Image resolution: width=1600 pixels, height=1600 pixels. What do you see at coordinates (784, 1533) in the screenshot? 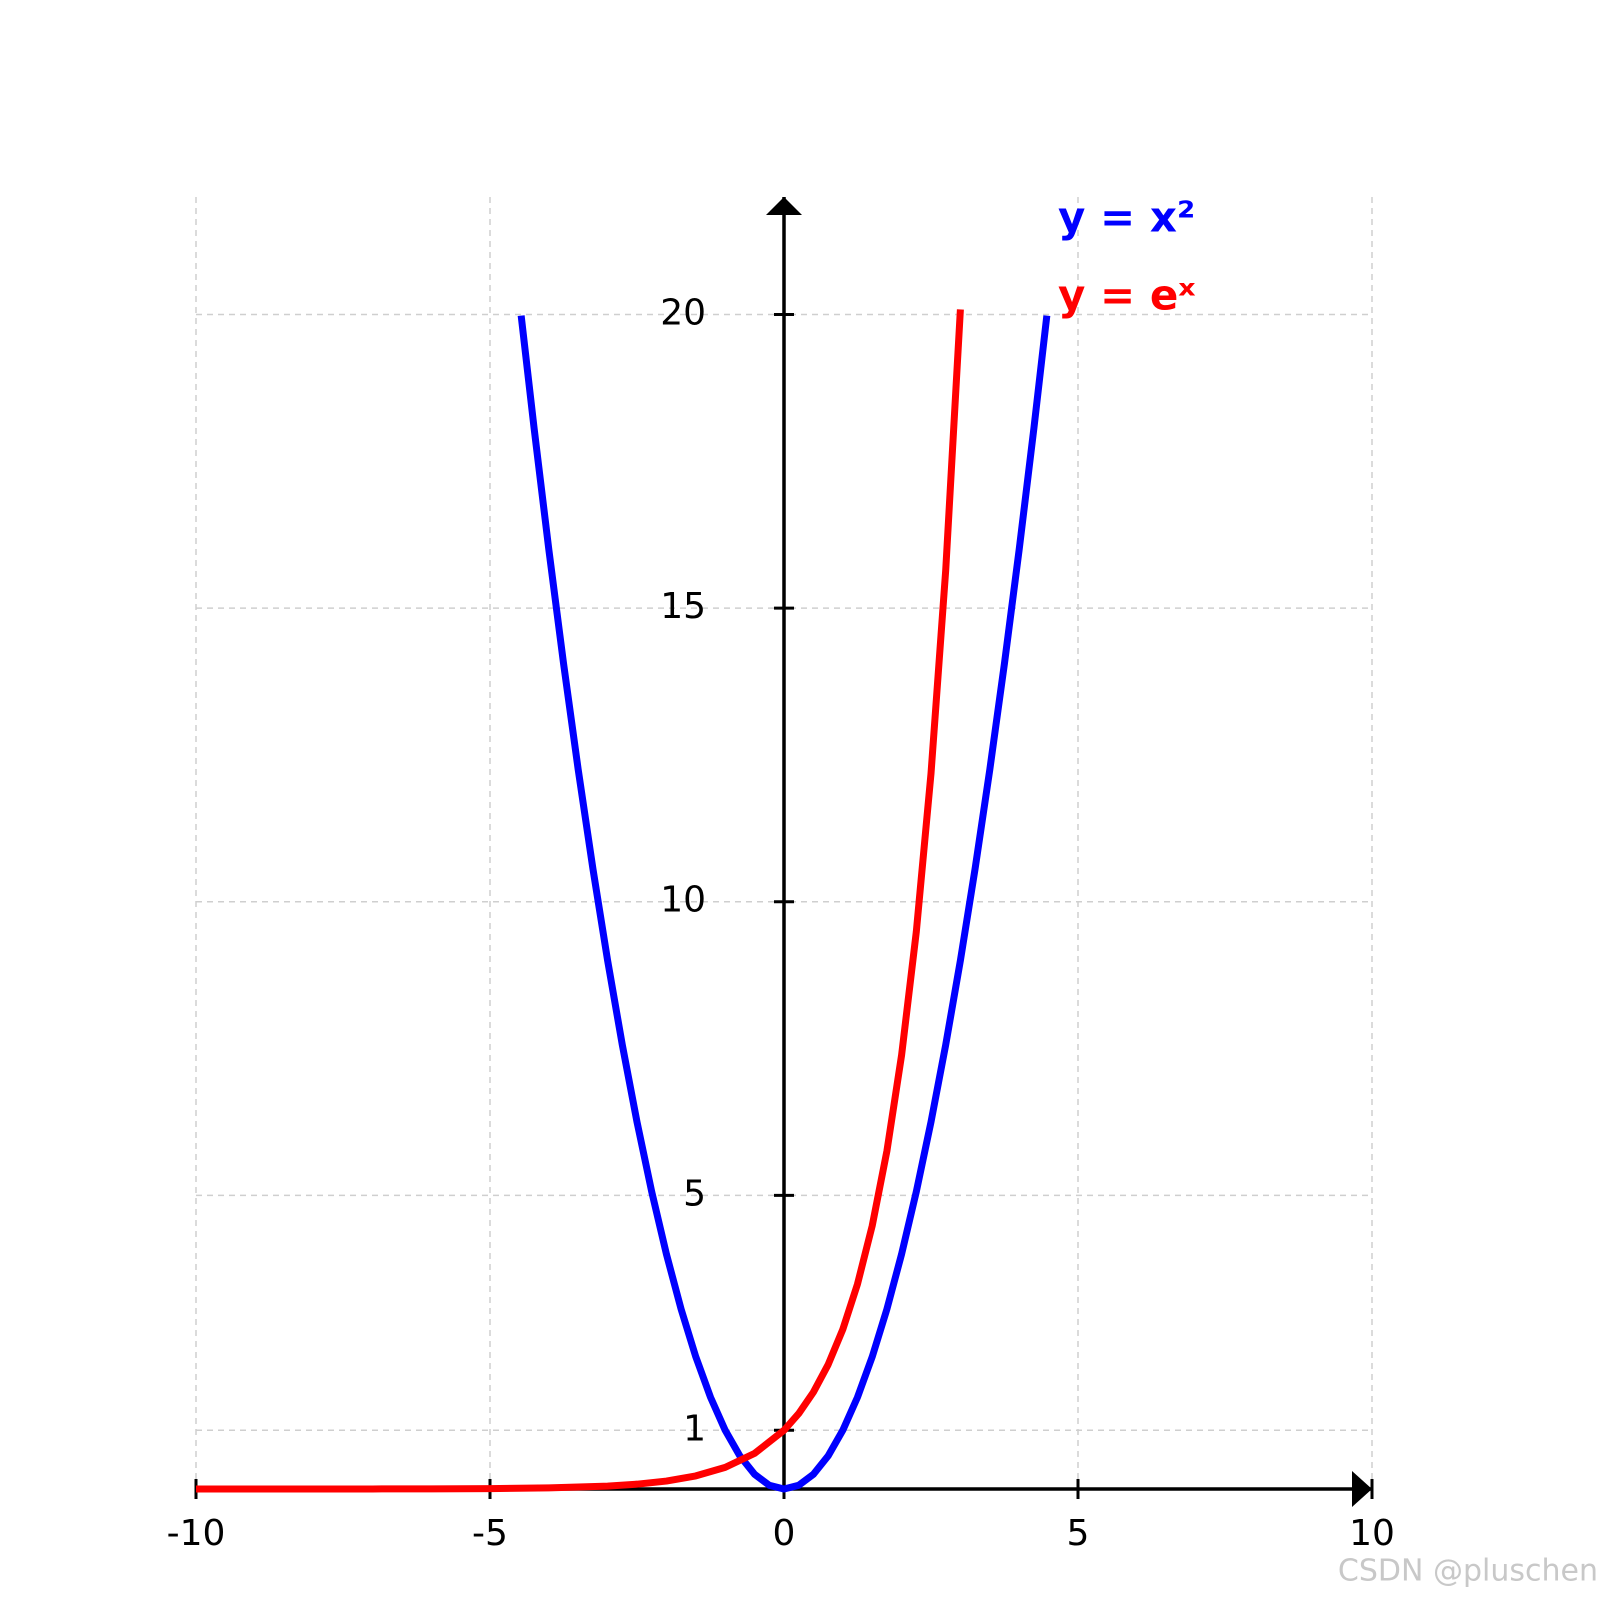
I see `x-tick-label: 0` at bounding box center [784, 1533].